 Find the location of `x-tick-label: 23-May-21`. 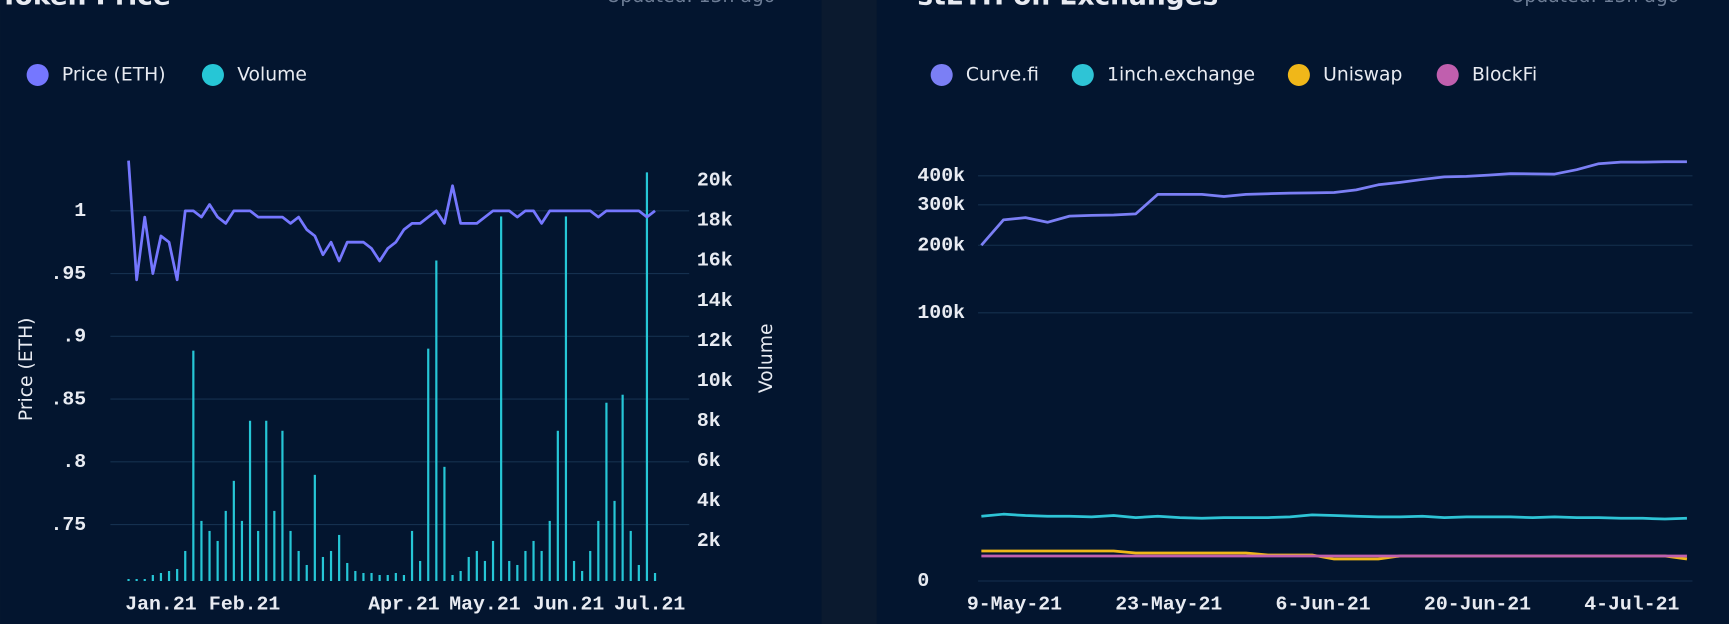

x-tick-label: 23-May-21 is located at coordinates (1168, 603).